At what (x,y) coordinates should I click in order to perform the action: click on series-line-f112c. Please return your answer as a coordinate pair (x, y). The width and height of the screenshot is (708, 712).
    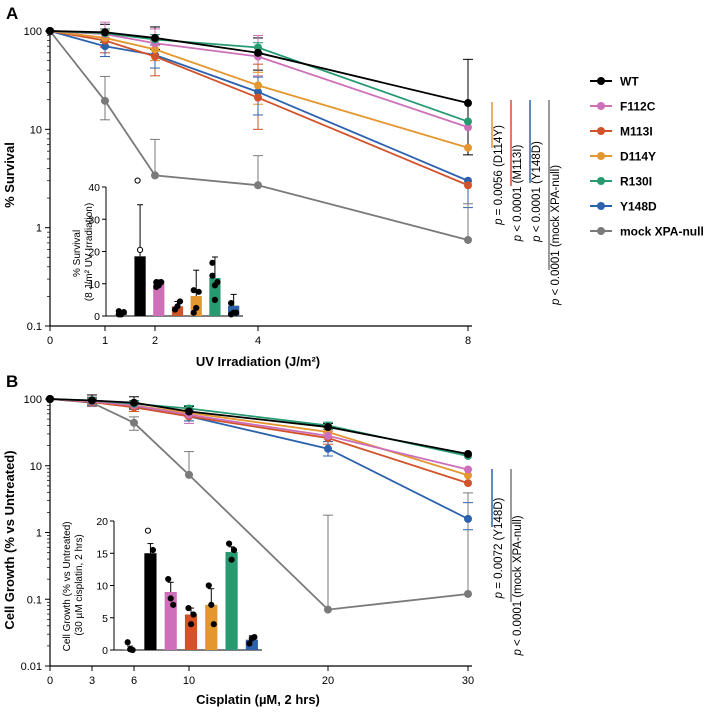
    Looking at the image, I should click on (259, 434).